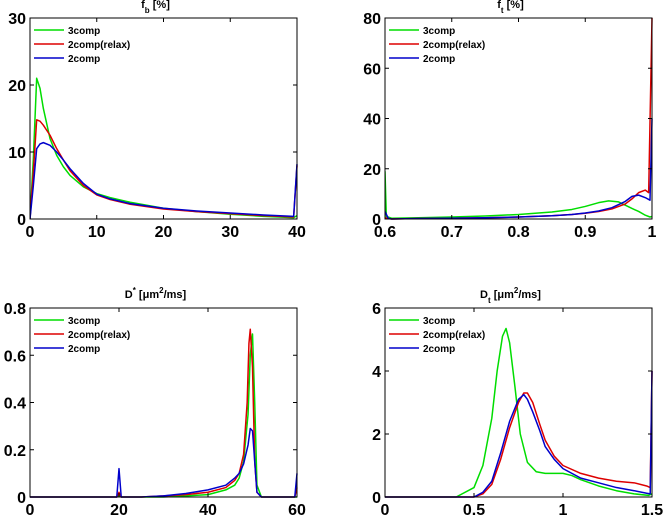 This screenshot has width=666, height=517. I want to click on x-tick-label: 60, so click(297, 509).